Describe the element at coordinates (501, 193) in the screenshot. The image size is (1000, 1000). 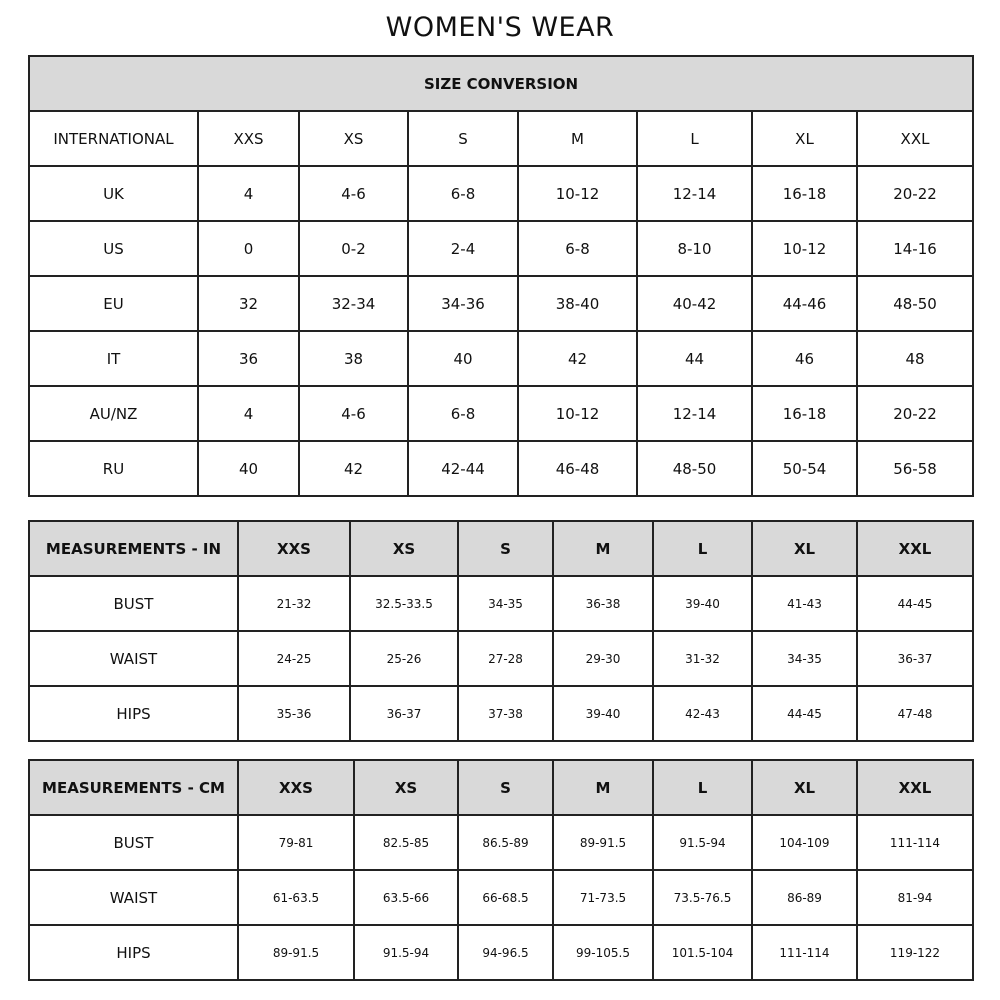
I see `table-row: UK 4 4-6 6-8 10-12 12-14 16-18 20-22` at that location.